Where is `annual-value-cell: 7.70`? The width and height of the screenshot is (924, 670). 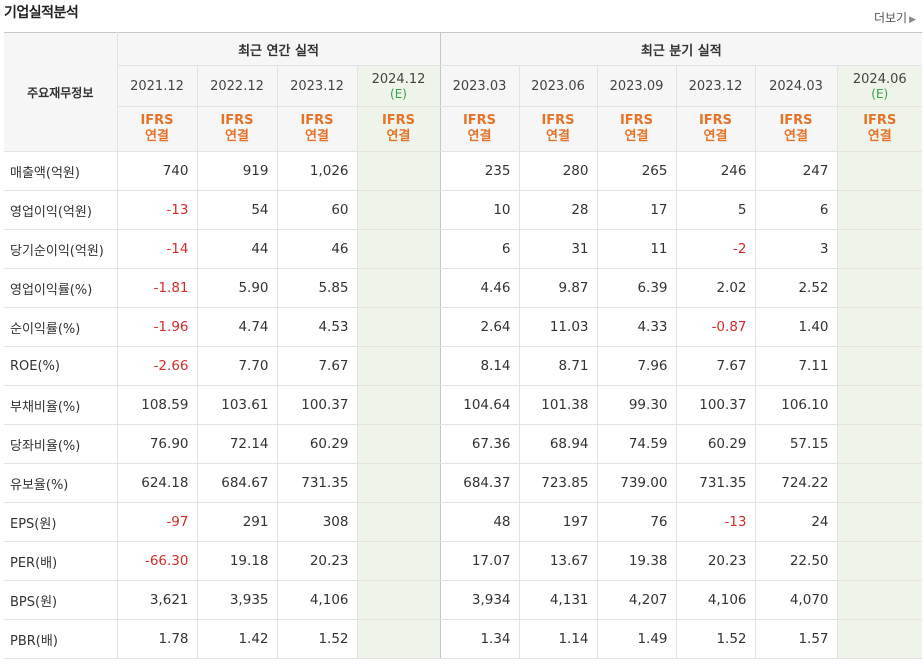
annual-value-cell: 7.70 is located at coordinates (237, 366).